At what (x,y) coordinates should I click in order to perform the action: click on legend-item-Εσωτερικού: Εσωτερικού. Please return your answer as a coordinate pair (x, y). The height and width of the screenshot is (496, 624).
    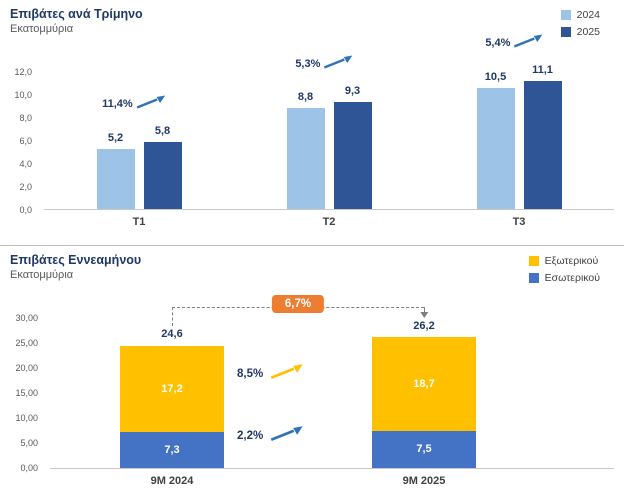
    Looking at the image, I should click on (564, 278).